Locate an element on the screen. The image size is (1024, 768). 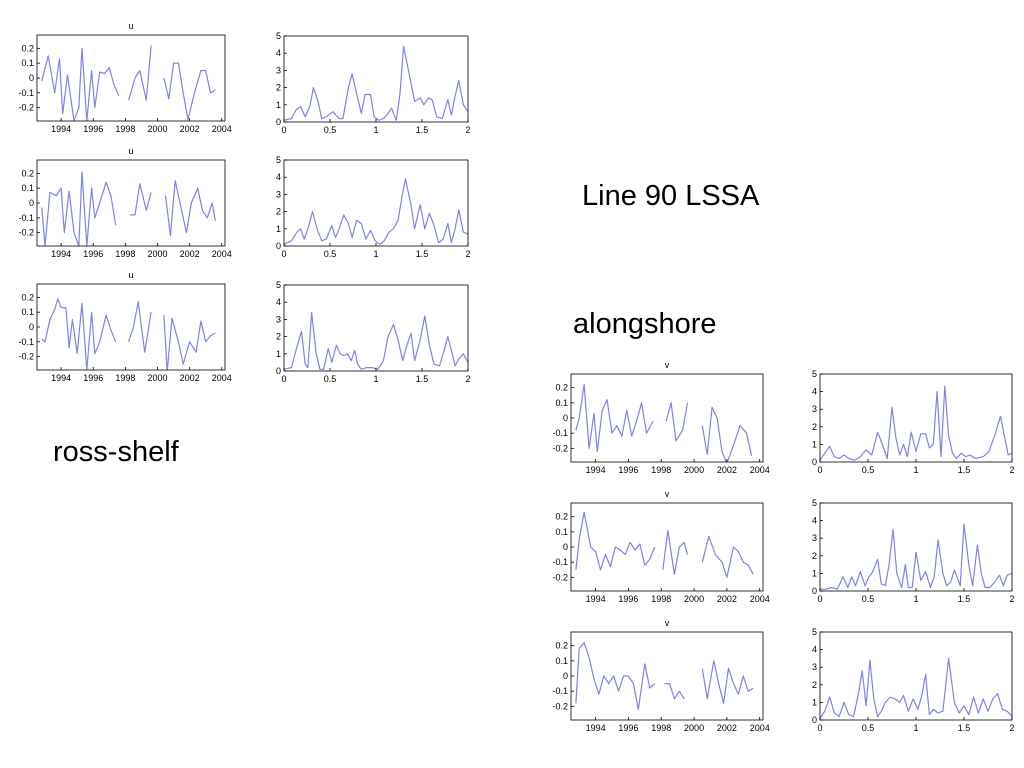
x-tick-label: 2004 is located at coordinates (760, 728).